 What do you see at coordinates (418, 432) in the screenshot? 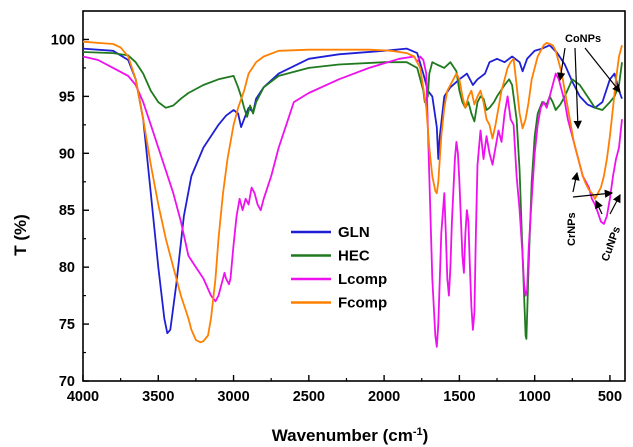
I see `x-axis-title-sup: -1` at bounding box center [418, 432].